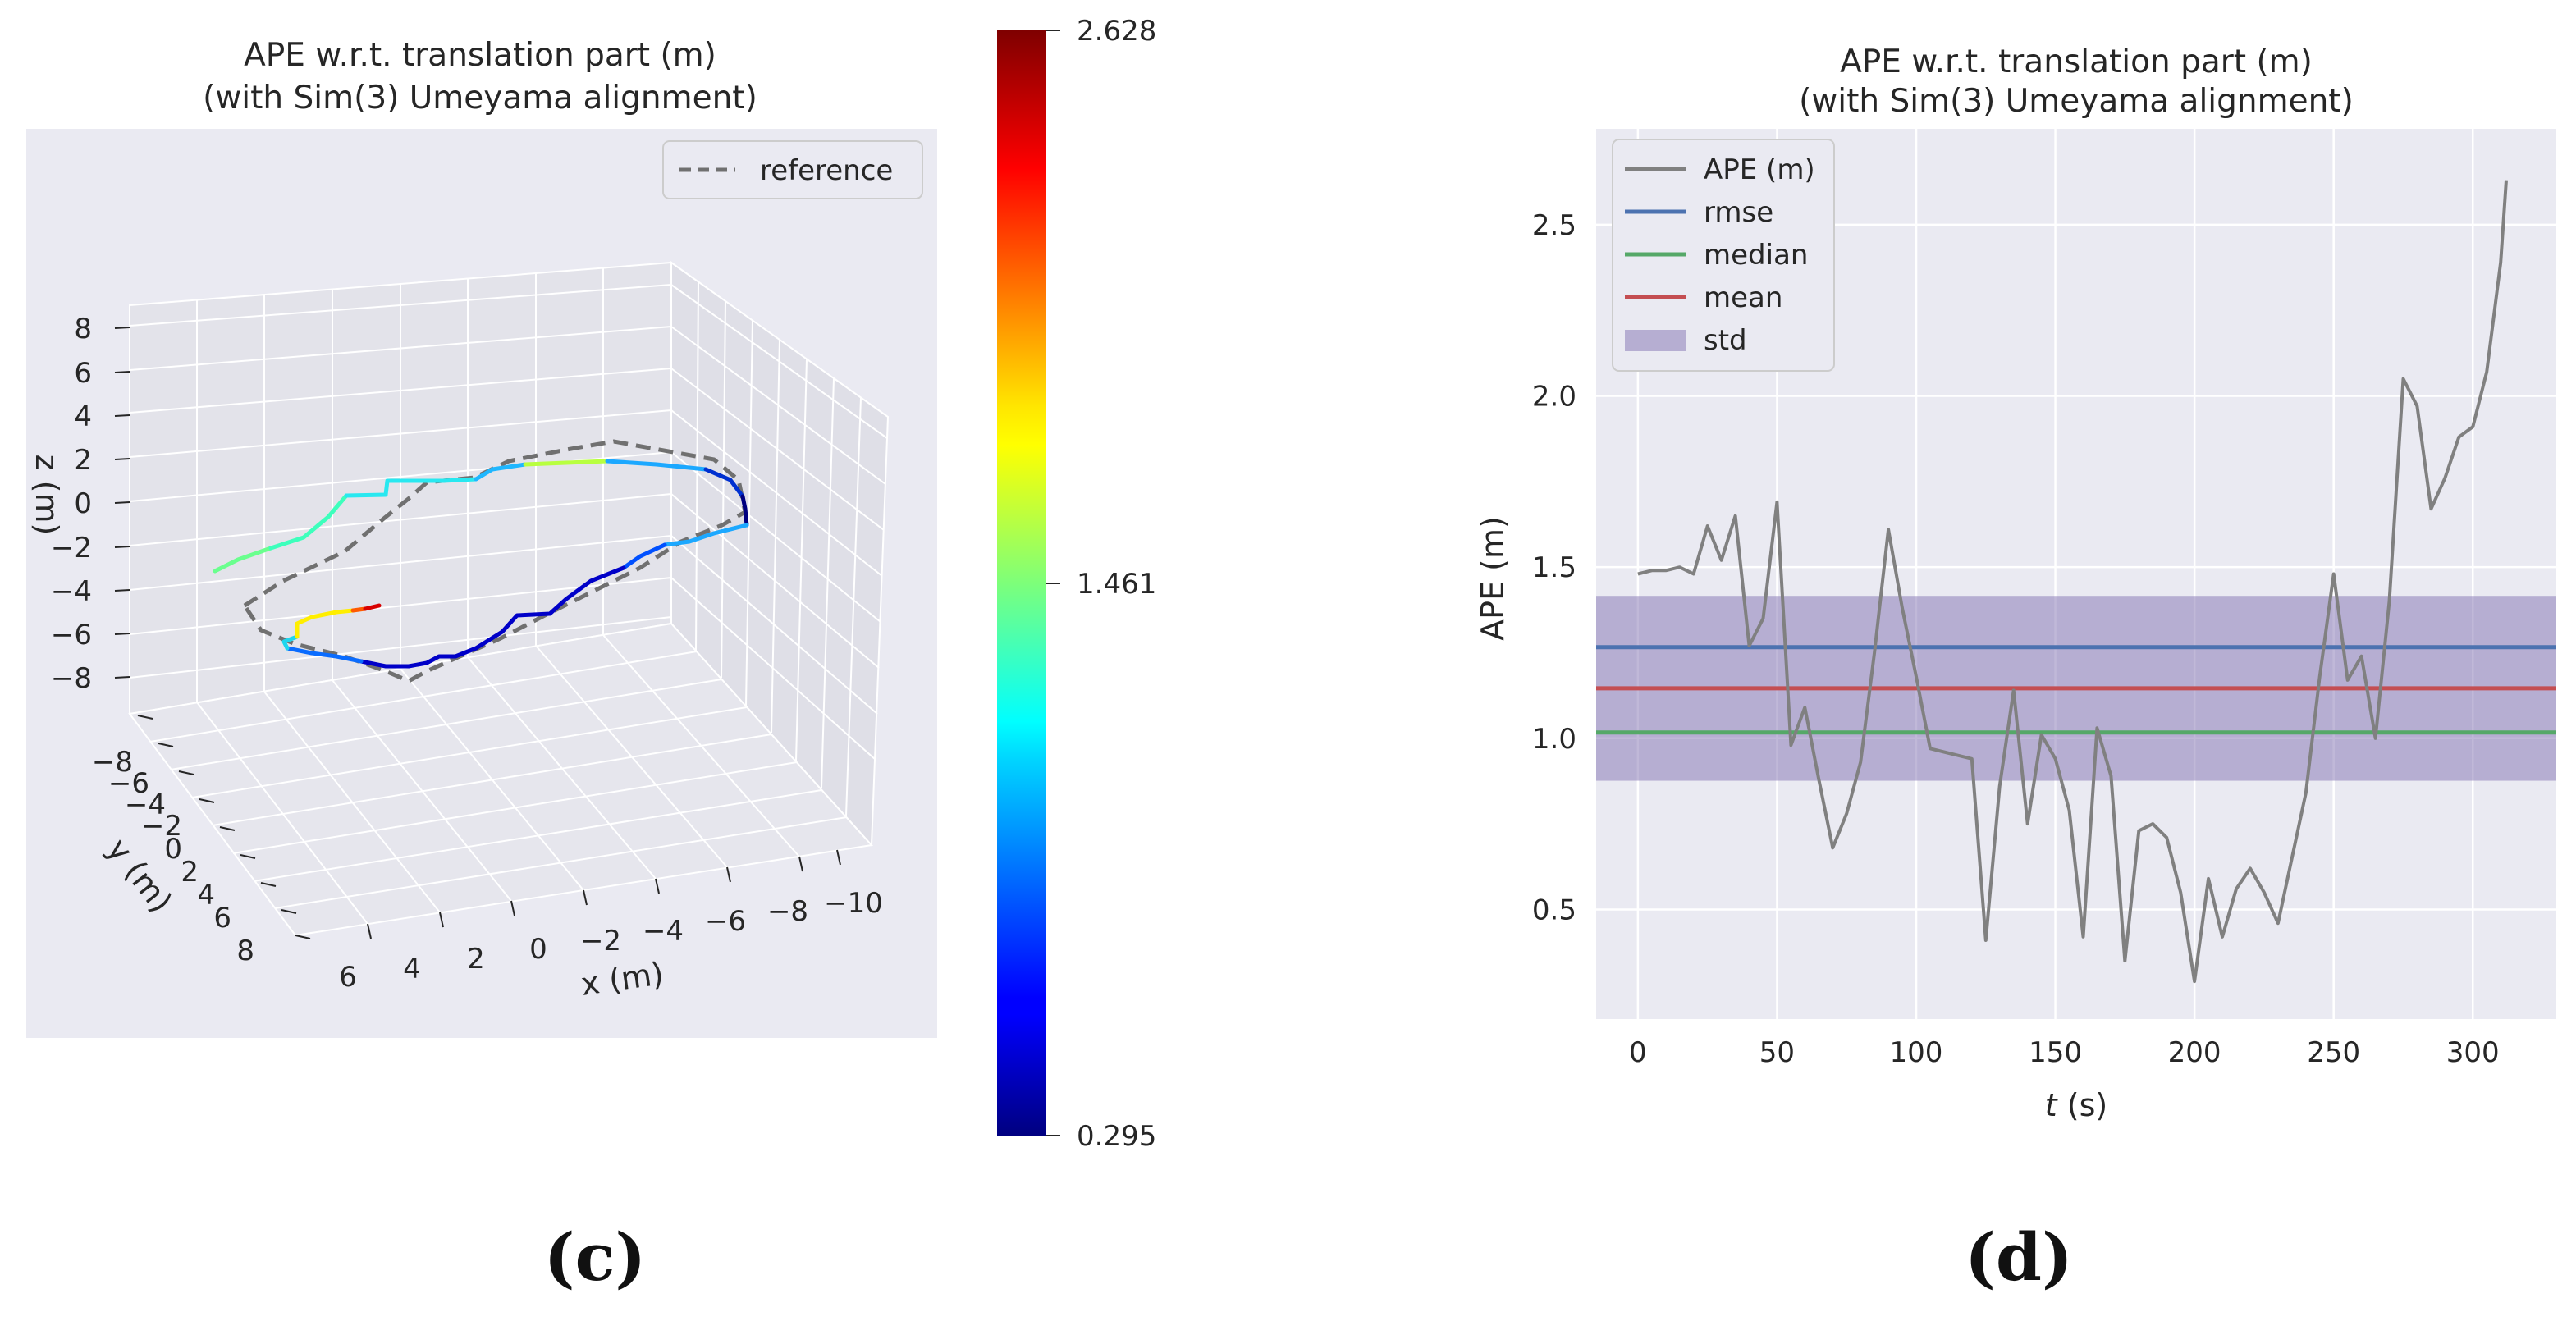 The width and height of the screenshot is (2576, 1321). I want to click on legend-swatch-std, so click(1655, 340).